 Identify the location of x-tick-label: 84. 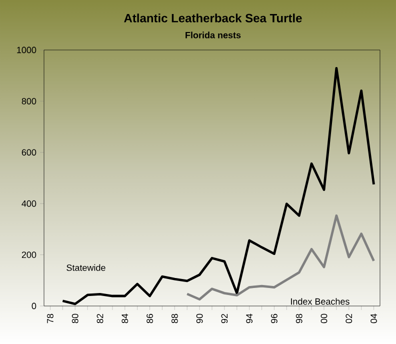
(125, 319).